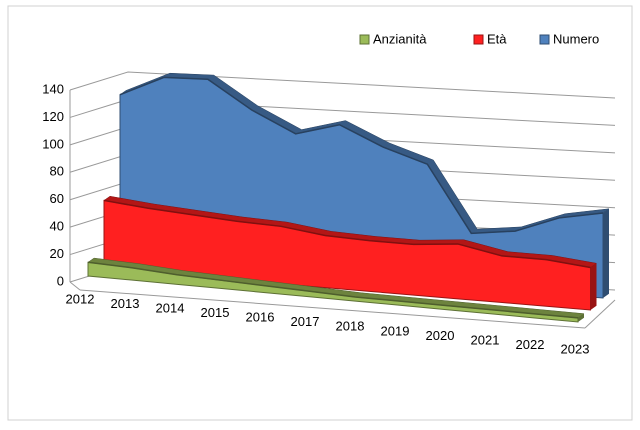 The image size is (640, 430). I want to click on floor-right, so click(600, 314).